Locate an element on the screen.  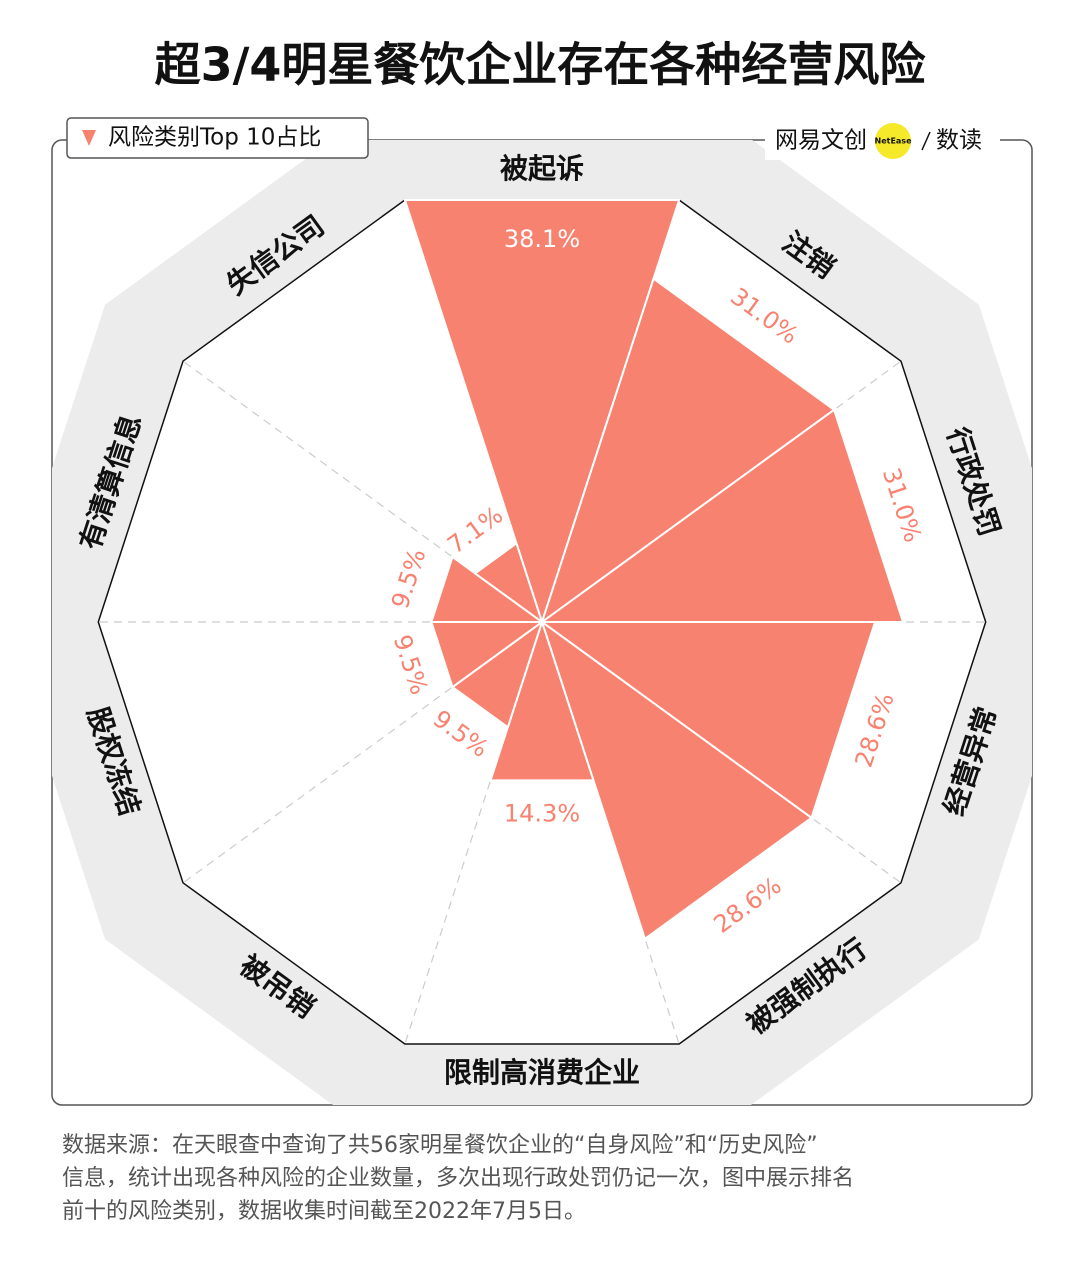
value-label: 38.1% is located at coordinates (542, 239).